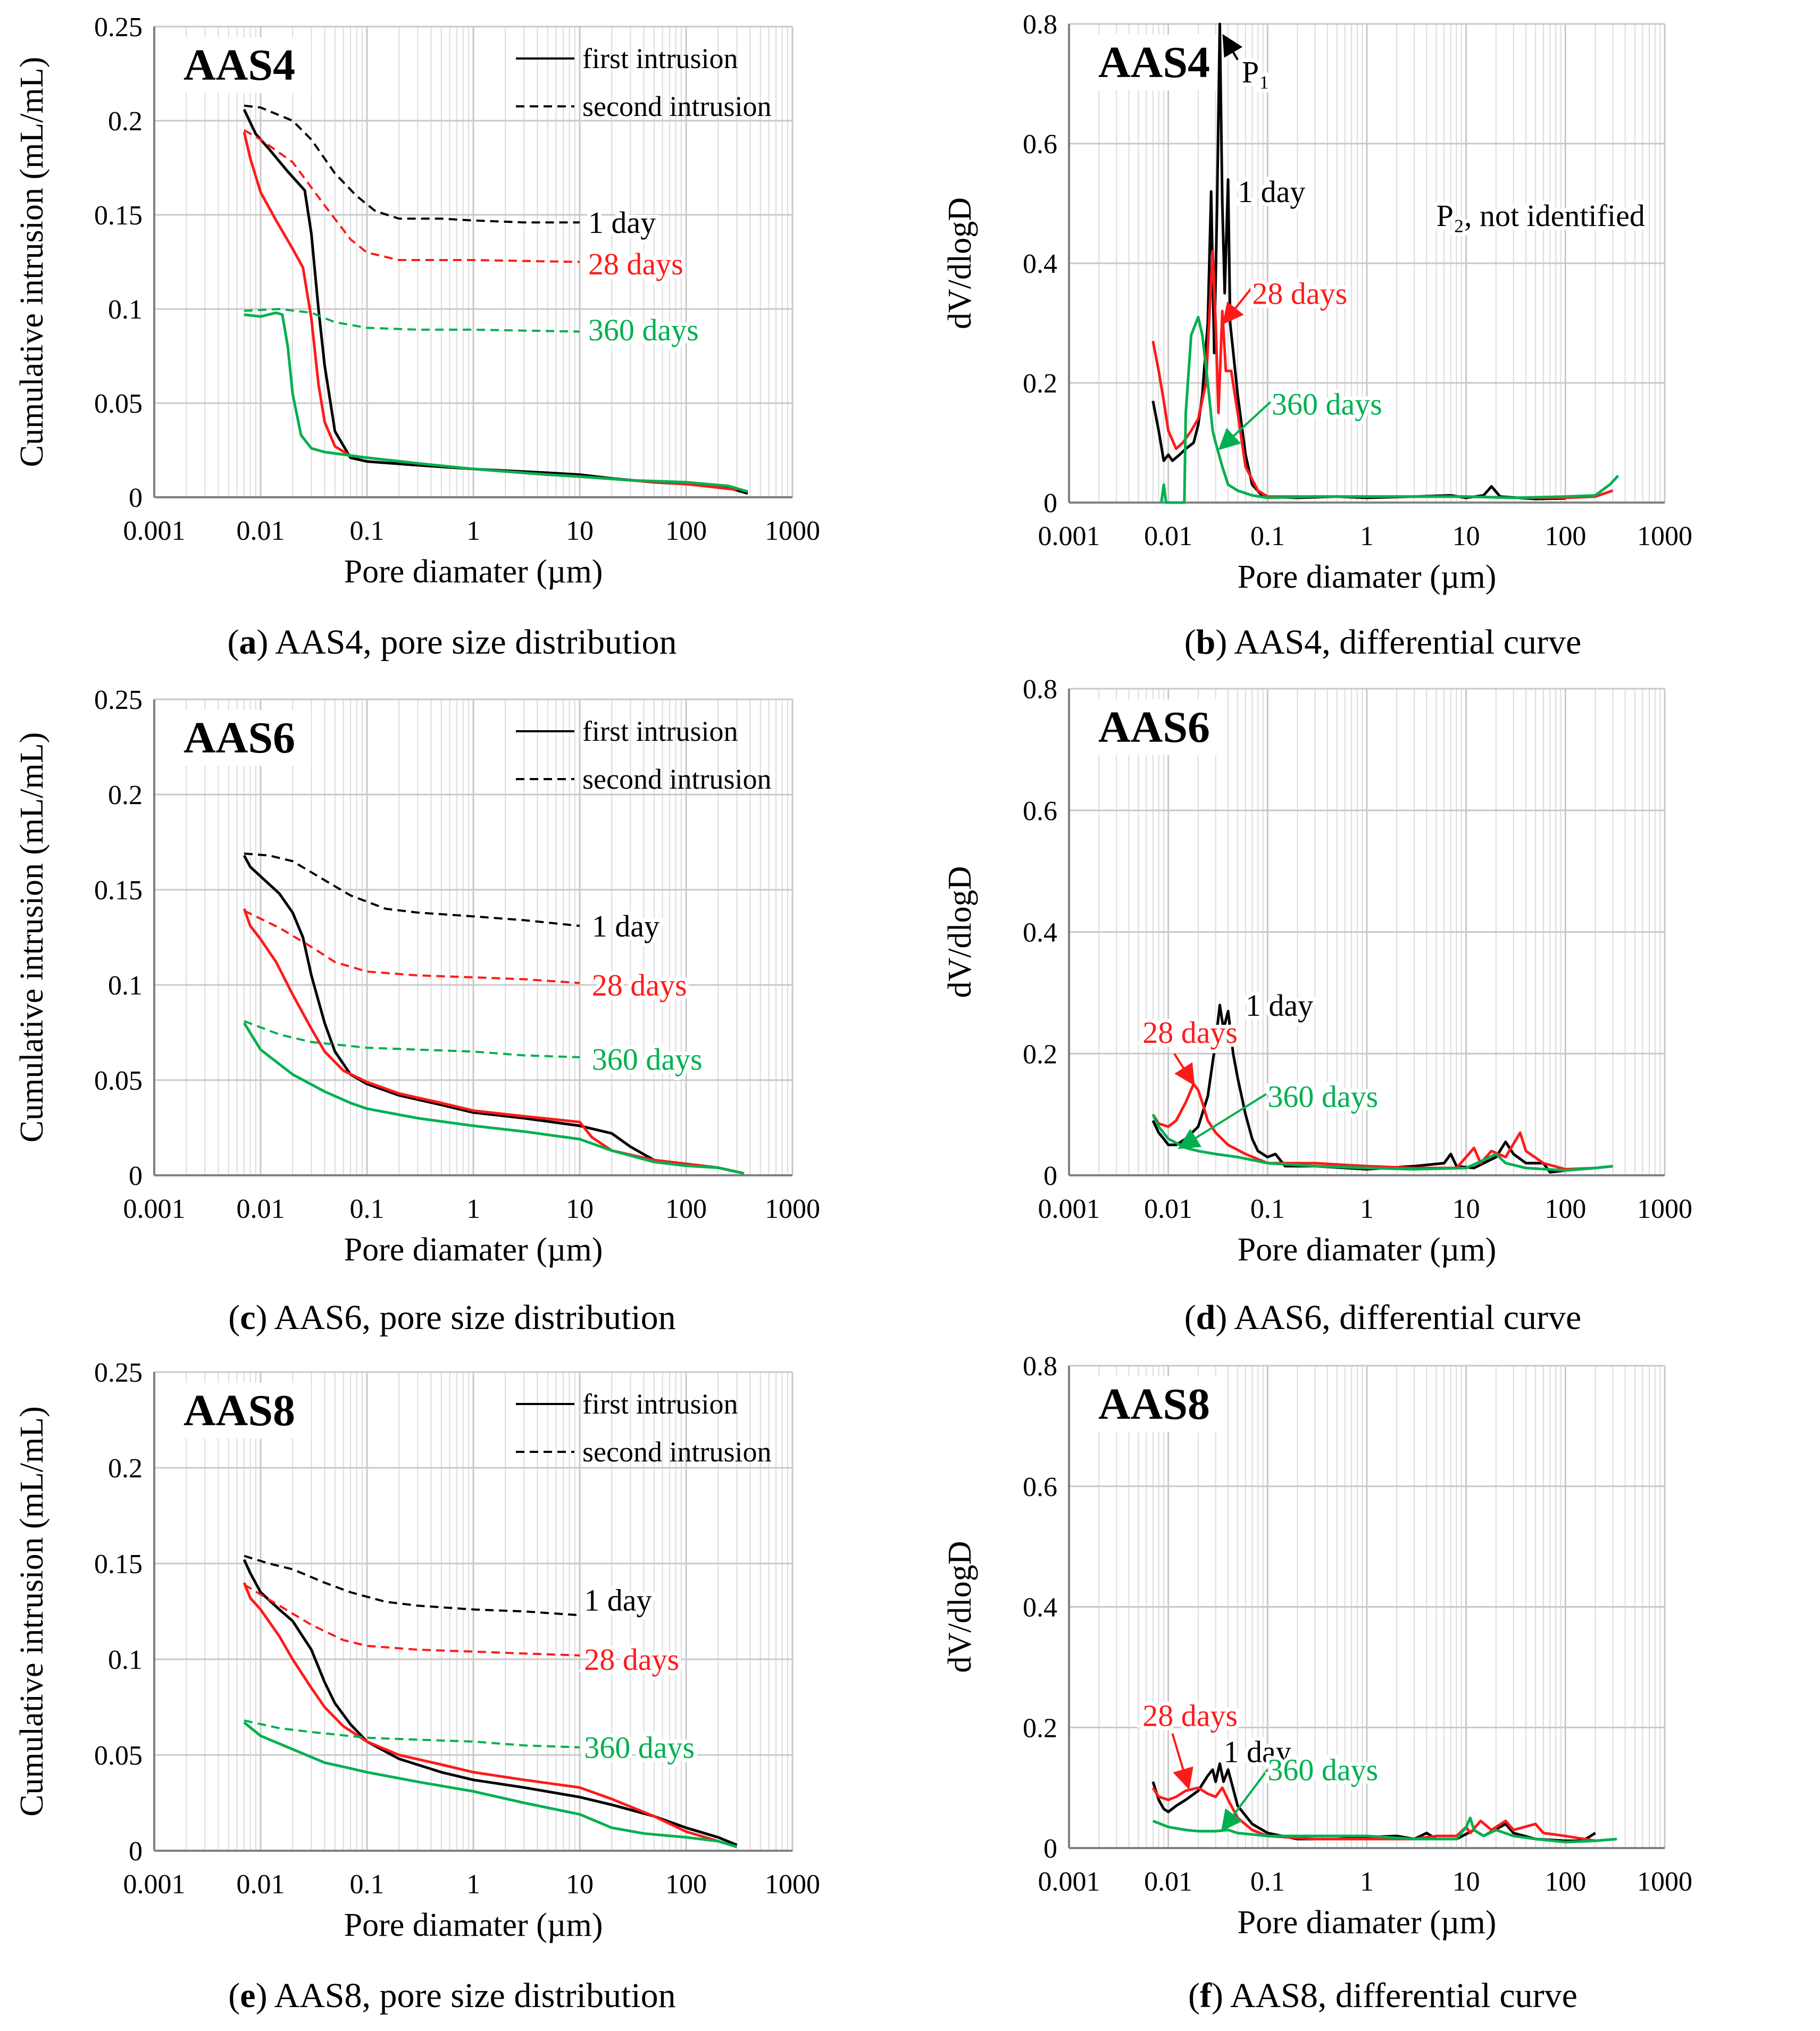 This screenshot has width=1820, height=2031. I want to click on y-tick-label: 0.8, so click(1040, 1367).